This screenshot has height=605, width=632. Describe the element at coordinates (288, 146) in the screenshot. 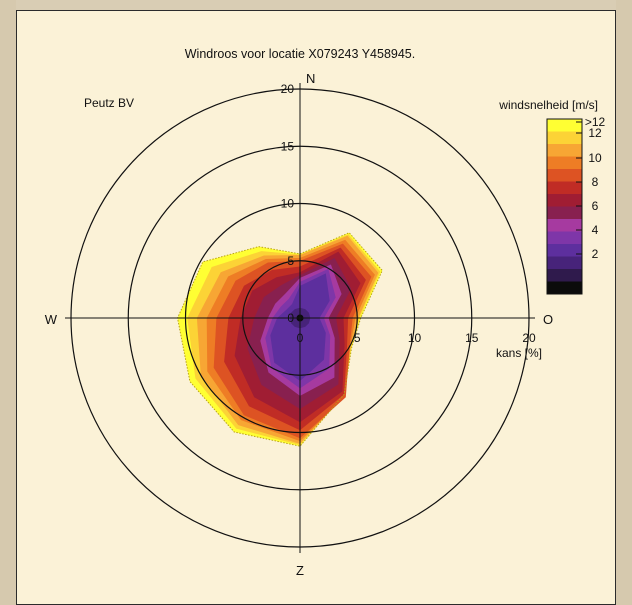

I see `tick-label-north: 15` at that location.